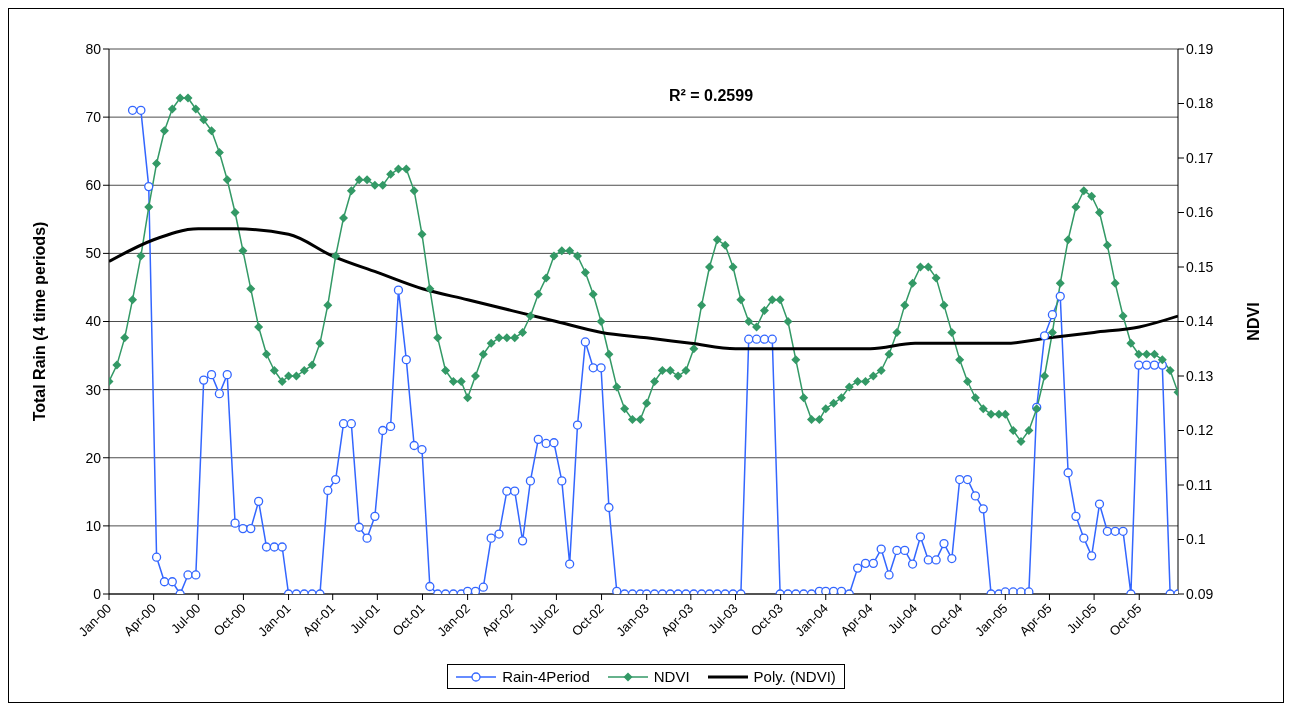  I want to click on annotation: R² = 0.2599, so click(711, 96).